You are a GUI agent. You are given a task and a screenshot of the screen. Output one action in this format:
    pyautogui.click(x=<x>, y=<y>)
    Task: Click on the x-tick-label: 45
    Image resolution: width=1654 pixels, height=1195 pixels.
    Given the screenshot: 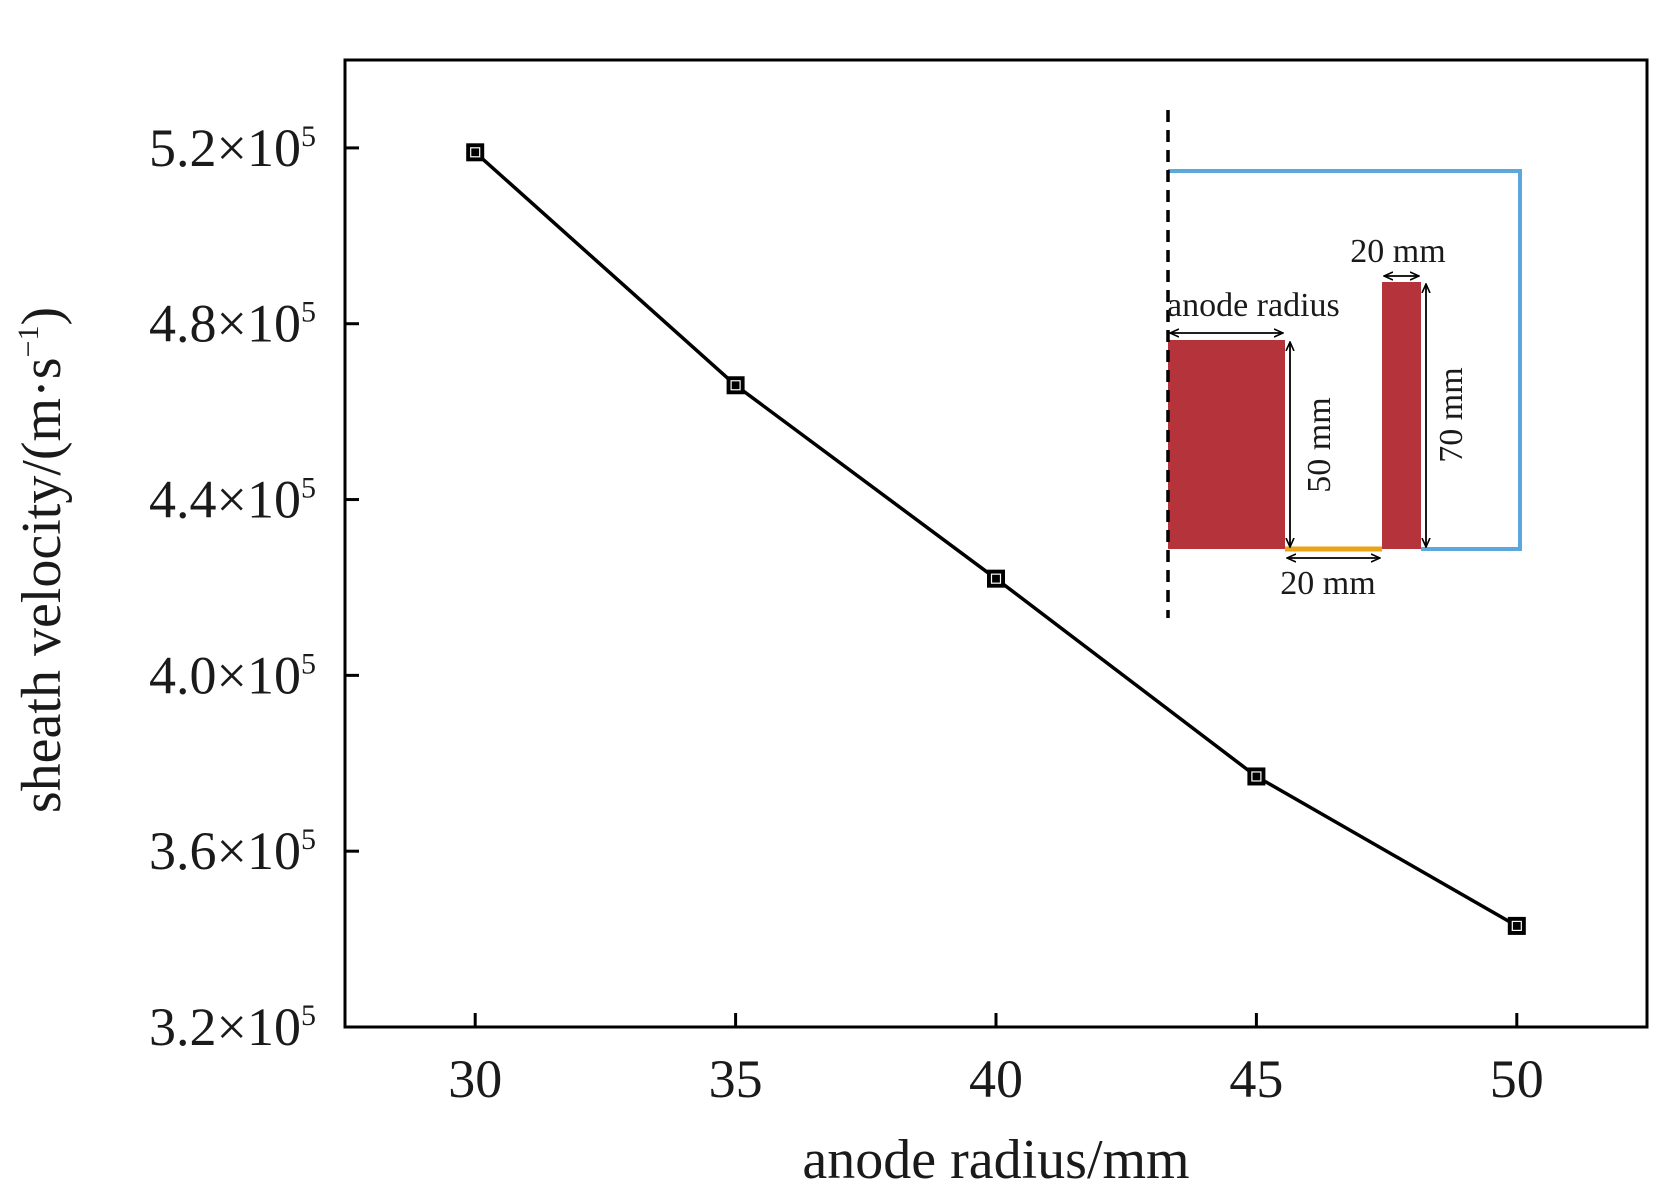 What is the action you would take?
    pyautogui.click(x=1256, y=1079)
    